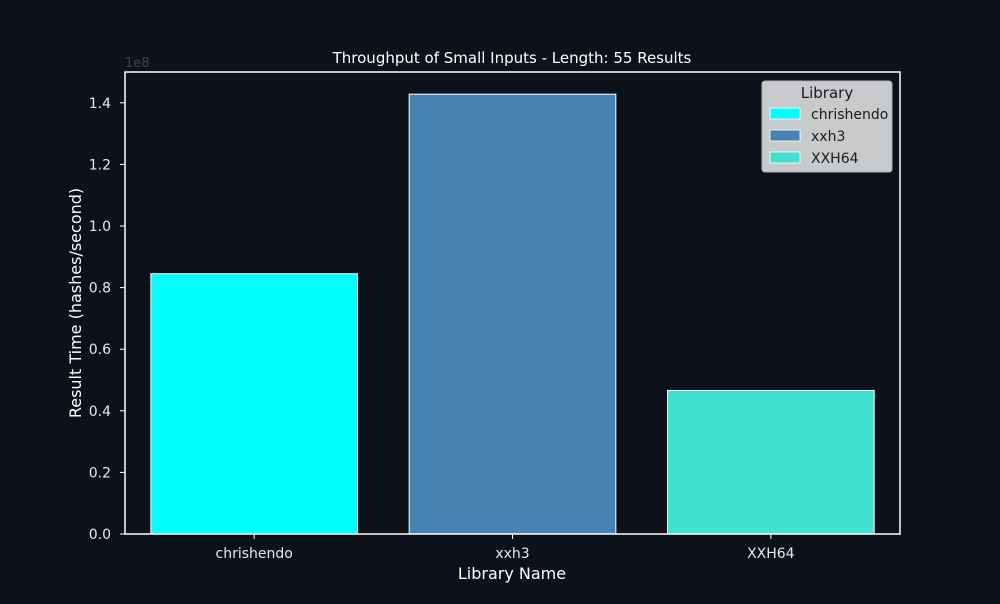 Image resolution: width=1000 pixels, height=604 pixels. I want to click on legend-entry-label: xxh3, so click(828, 137).